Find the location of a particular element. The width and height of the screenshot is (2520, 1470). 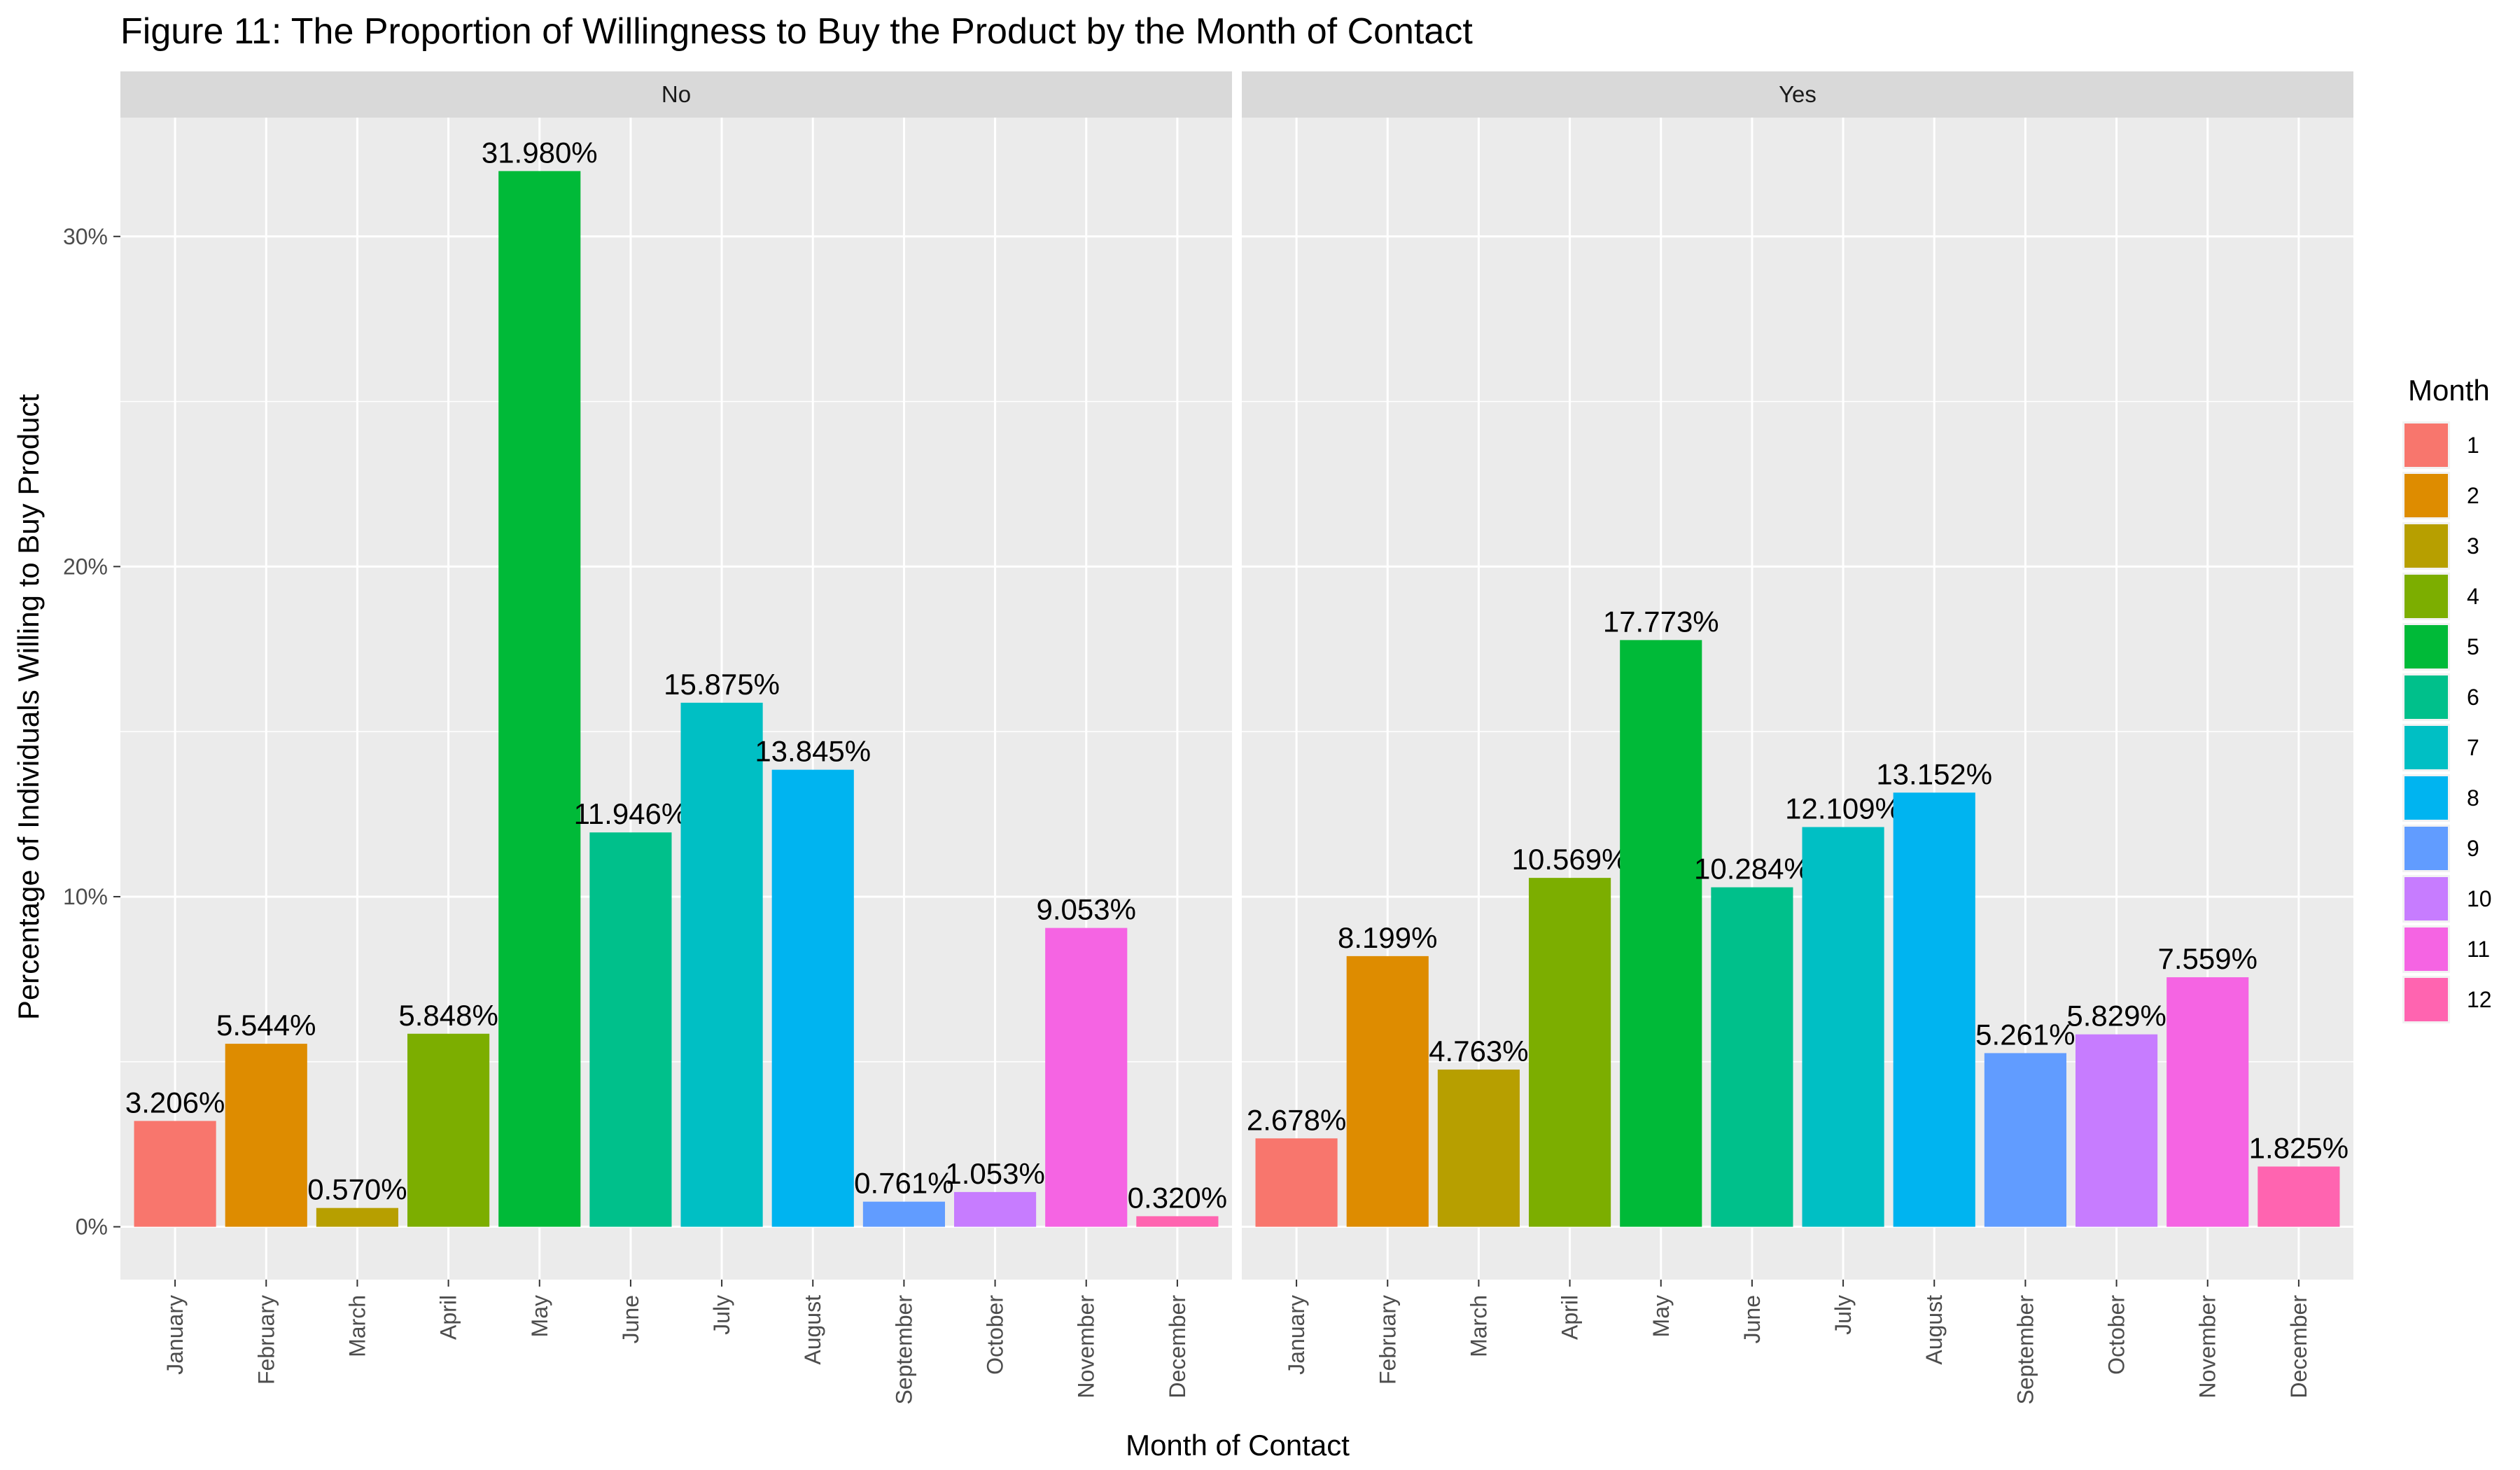

bar-value-label: 5.544% is located at coordinates (266, 1025).